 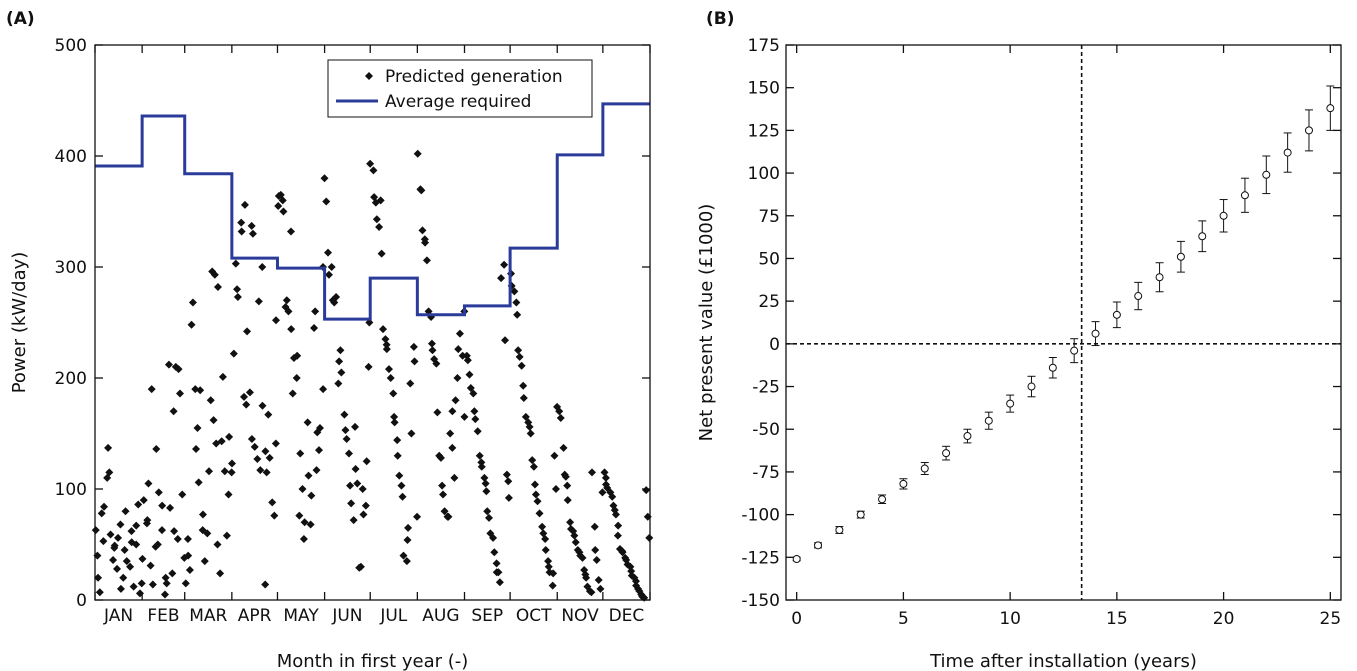 What do you see at coordinates (460, 88) in the screenshot?
I see `panel-a-legend: Predicted generation Average required` at bounding box center [460, 88].